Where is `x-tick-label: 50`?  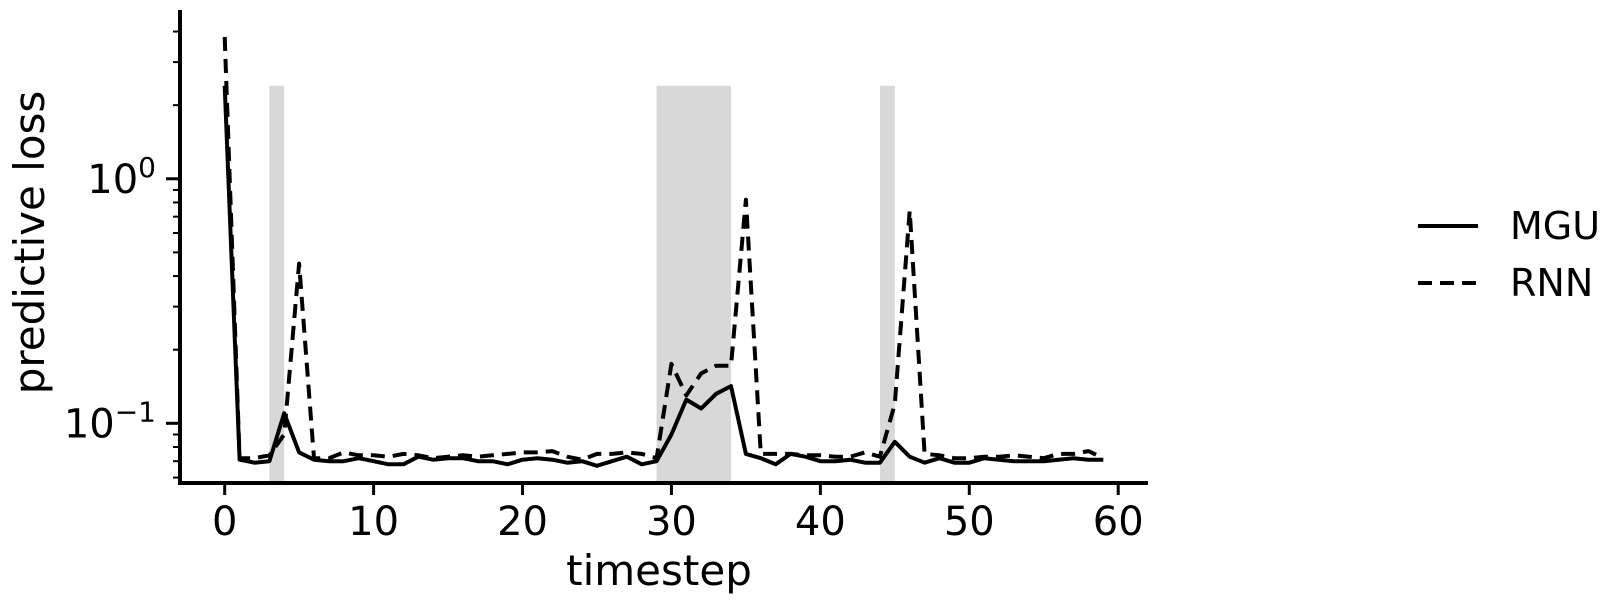 x-tick-label: 50 is located at coordinates (969, 522).